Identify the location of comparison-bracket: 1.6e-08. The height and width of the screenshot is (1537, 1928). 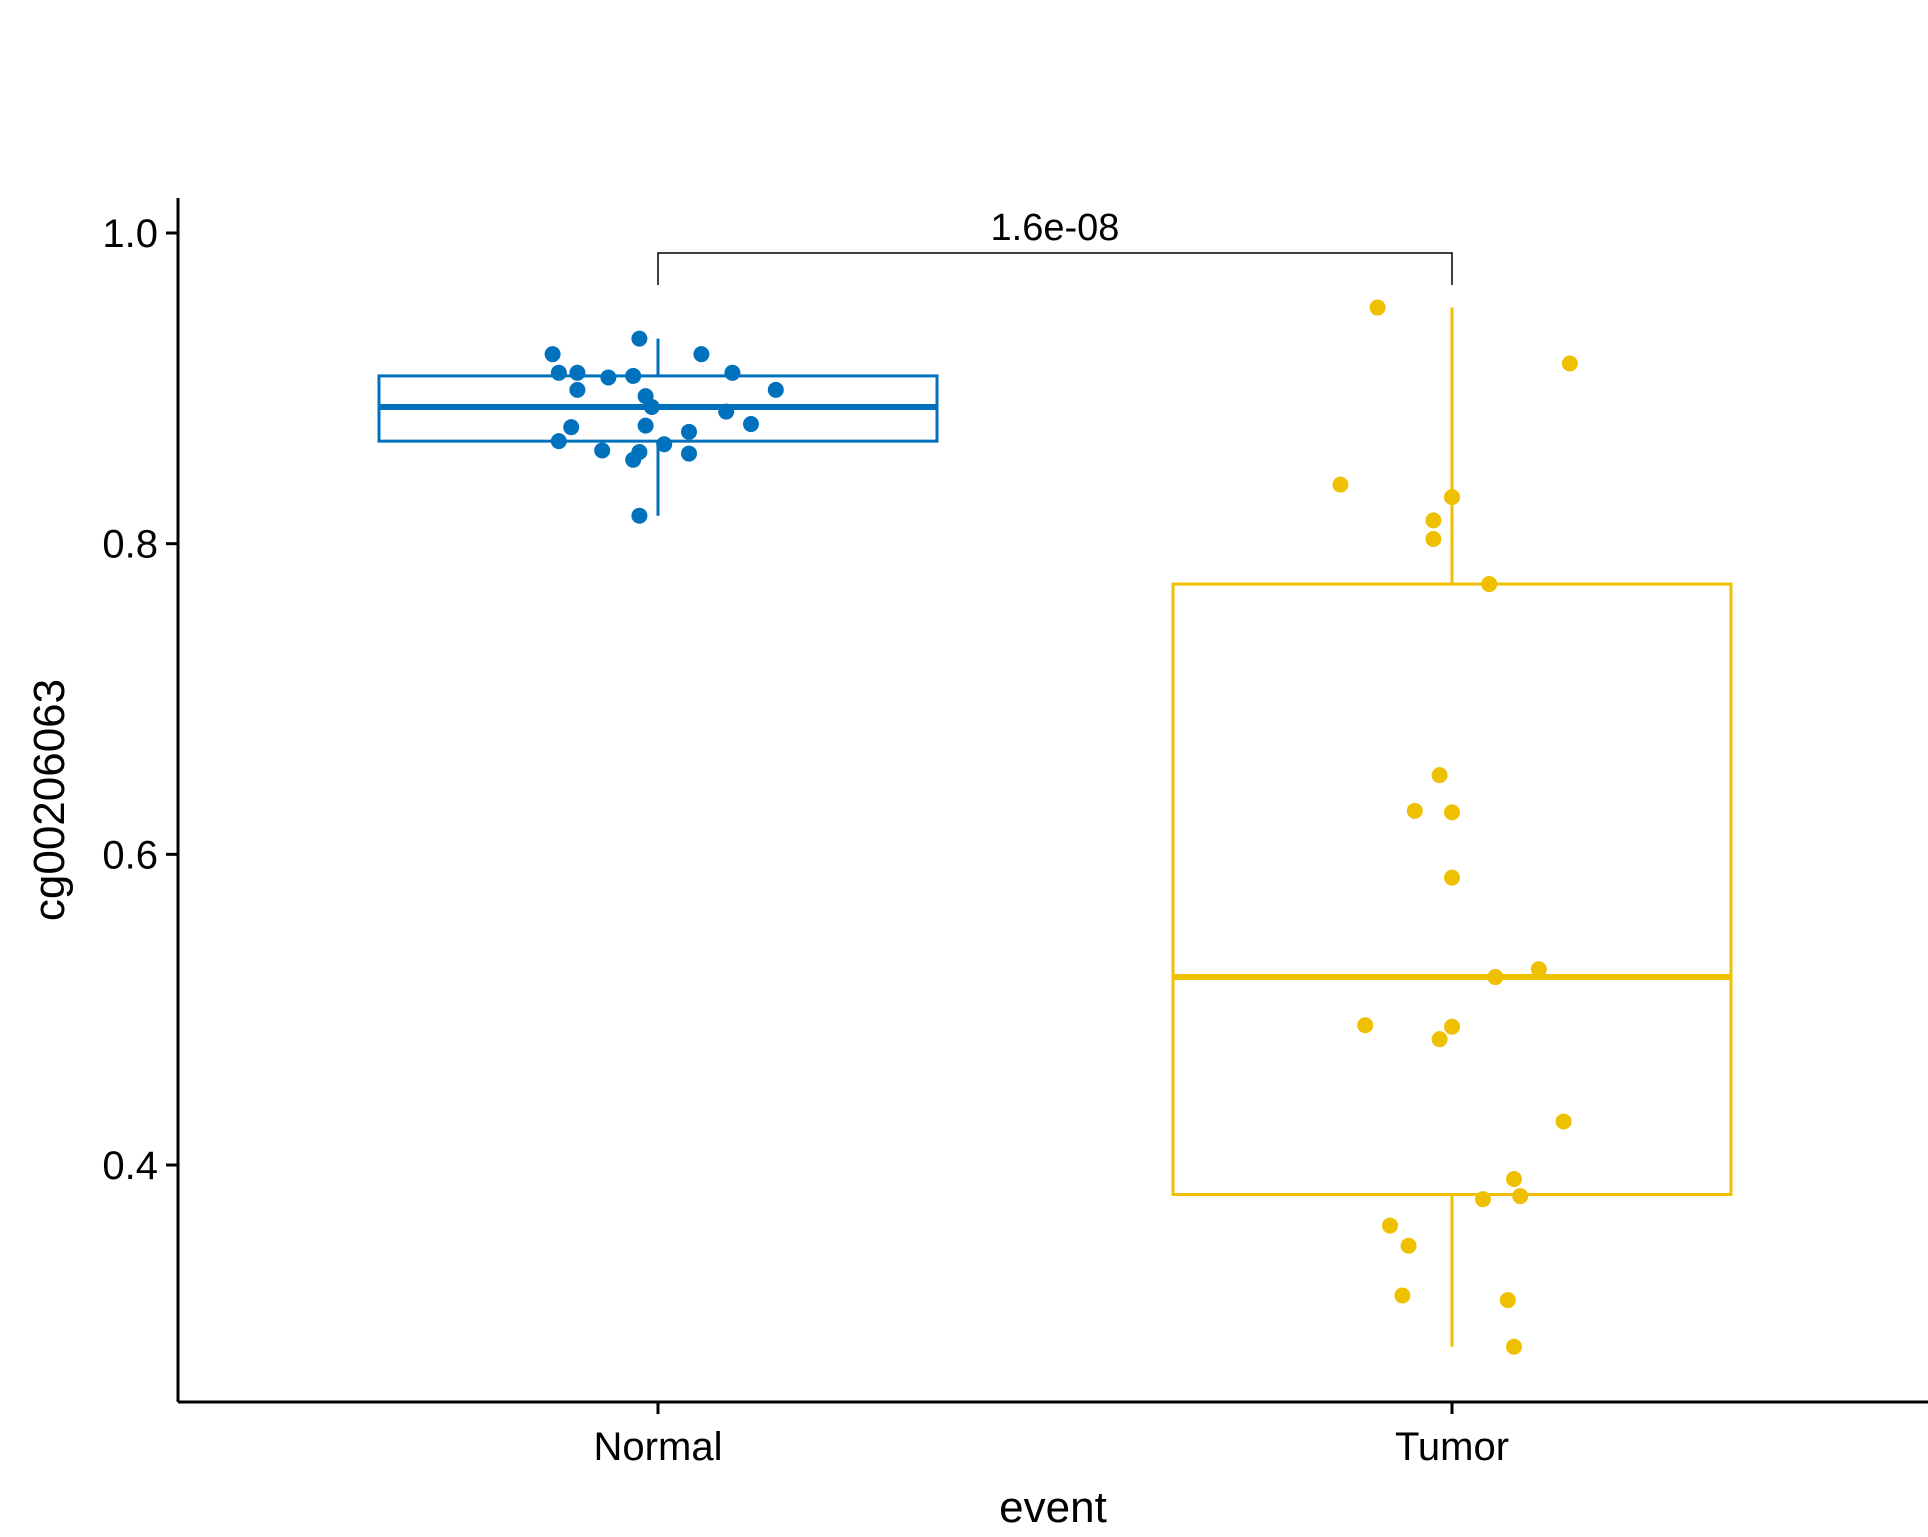
(1055, 246).